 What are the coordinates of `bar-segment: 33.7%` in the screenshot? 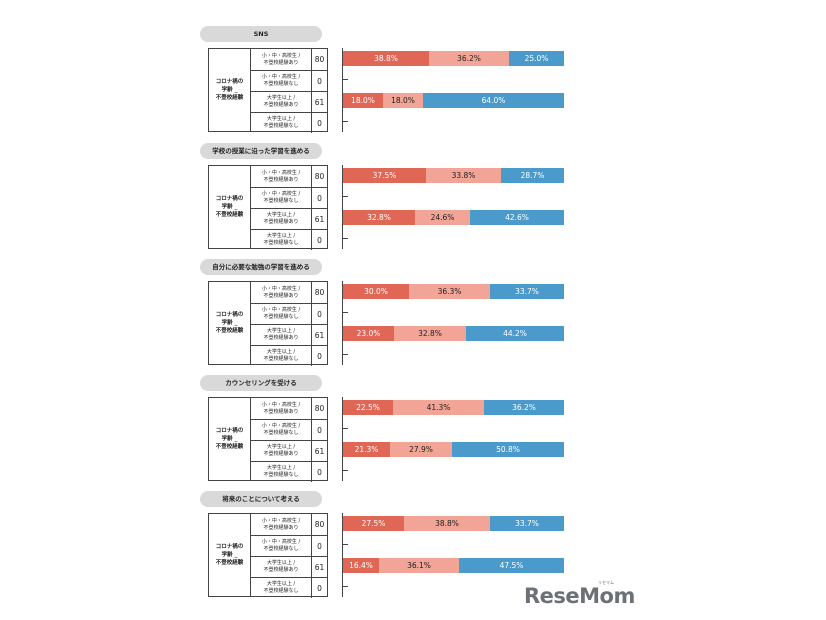 It's located at (527, 523).